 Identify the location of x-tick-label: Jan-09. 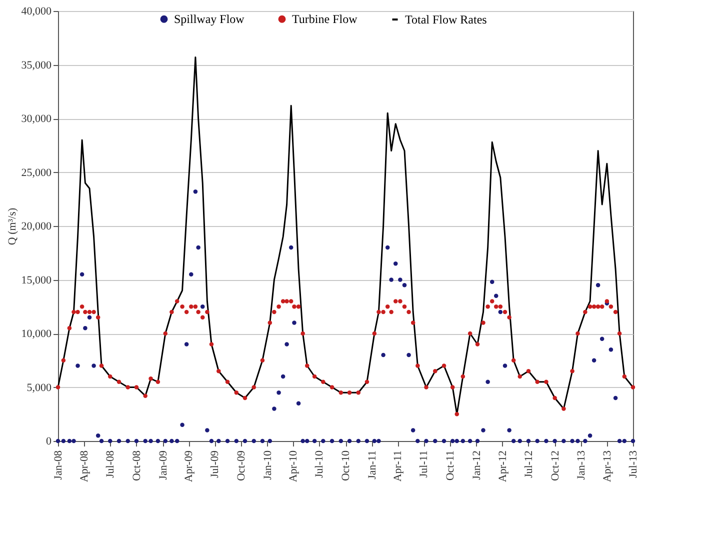
(163, 465).